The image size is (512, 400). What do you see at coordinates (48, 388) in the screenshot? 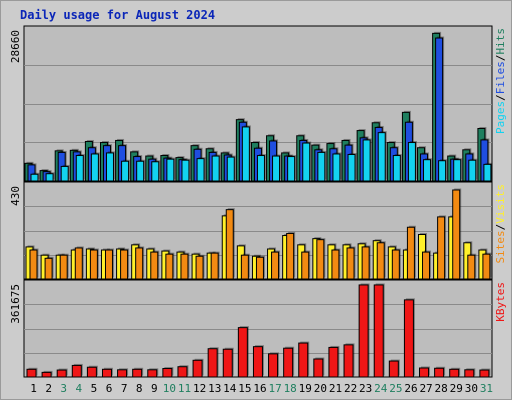
I see `x-tick-label: 2` at bounding box center [48, 388].